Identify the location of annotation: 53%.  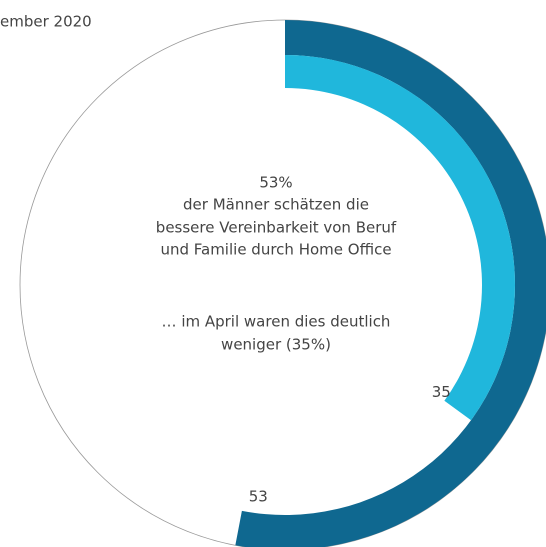
(275, 183).